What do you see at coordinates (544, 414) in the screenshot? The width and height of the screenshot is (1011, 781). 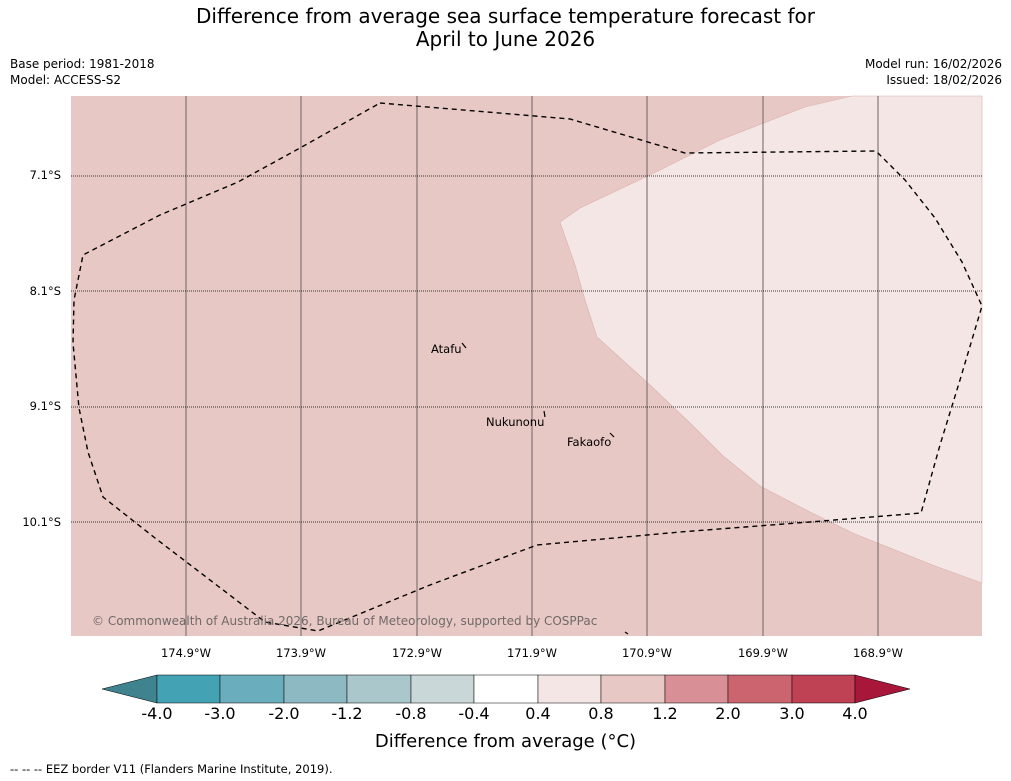 I see `atoll-nukunonu` at bounding box center [544, 414].